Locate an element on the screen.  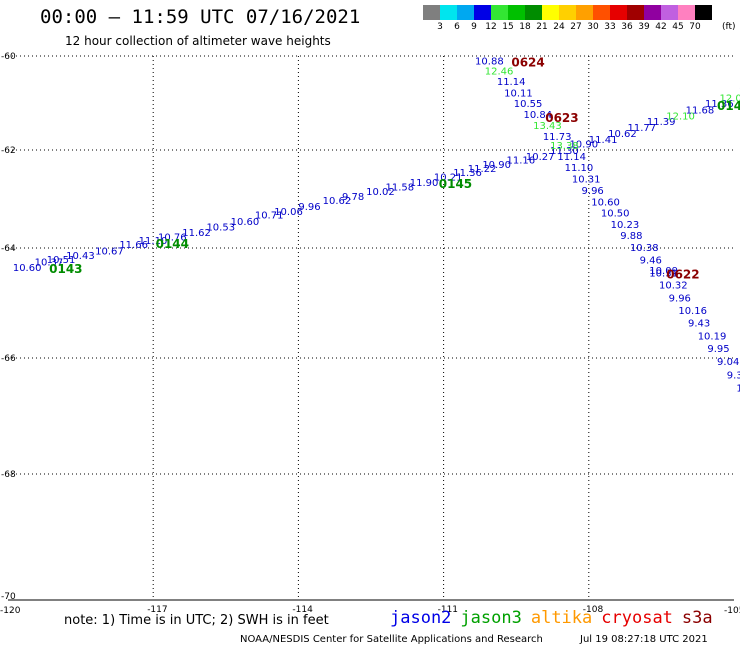
wave-height-value: 10.19 is located at coordinates (712, 336).